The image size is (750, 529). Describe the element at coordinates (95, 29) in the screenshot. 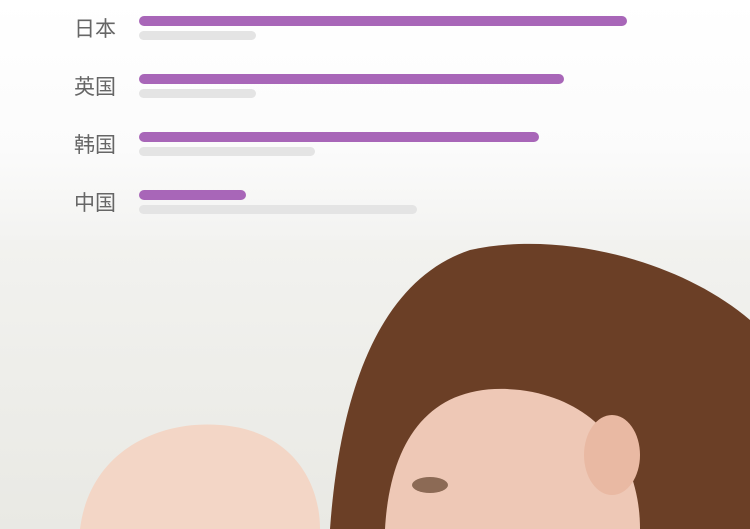

I see `category-label: 日本` at that location.